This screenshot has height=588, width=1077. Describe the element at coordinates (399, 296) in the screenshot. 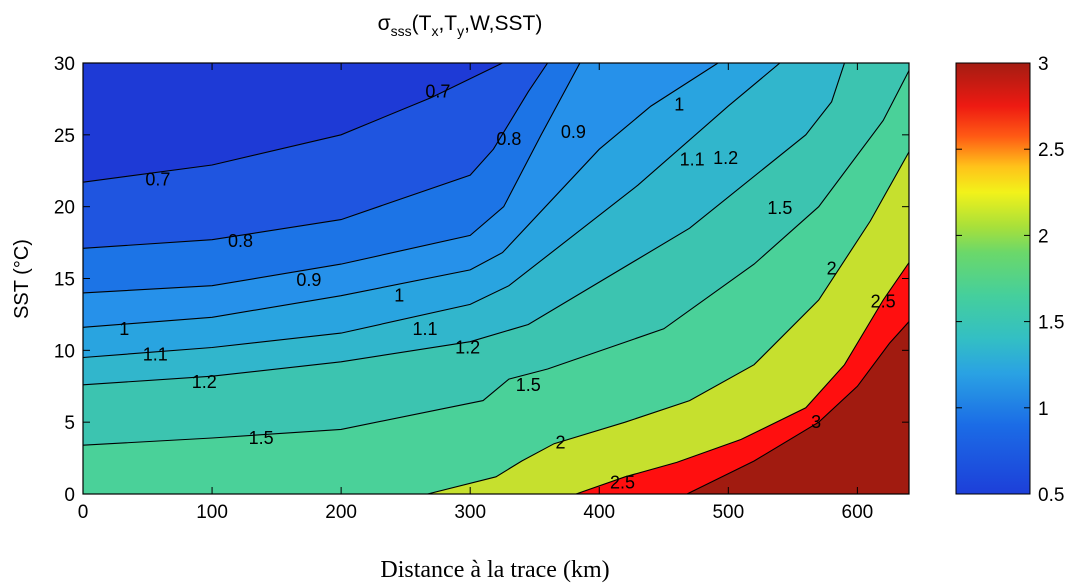

I see `contour-label-1-1: 1` at that location.